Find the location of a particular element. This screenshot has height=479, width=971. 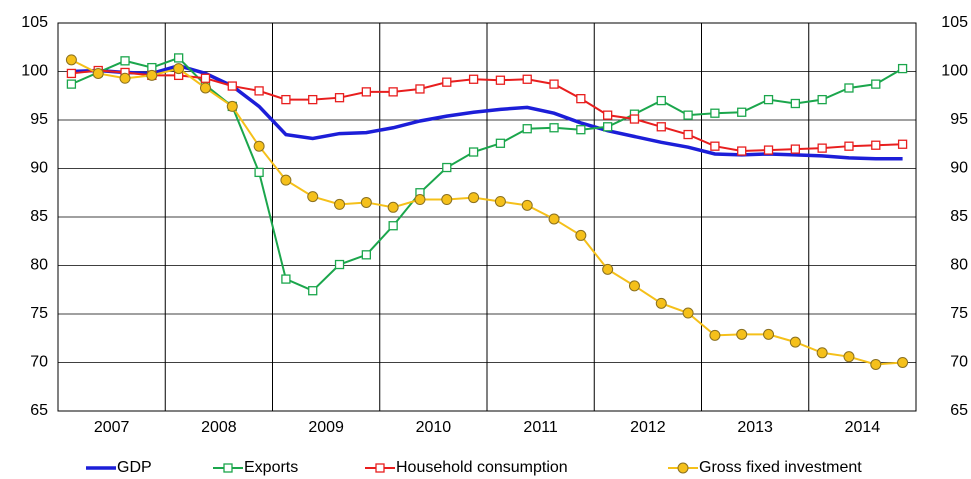

x-tick-label: 2011 is located at coordinates (540, 427).